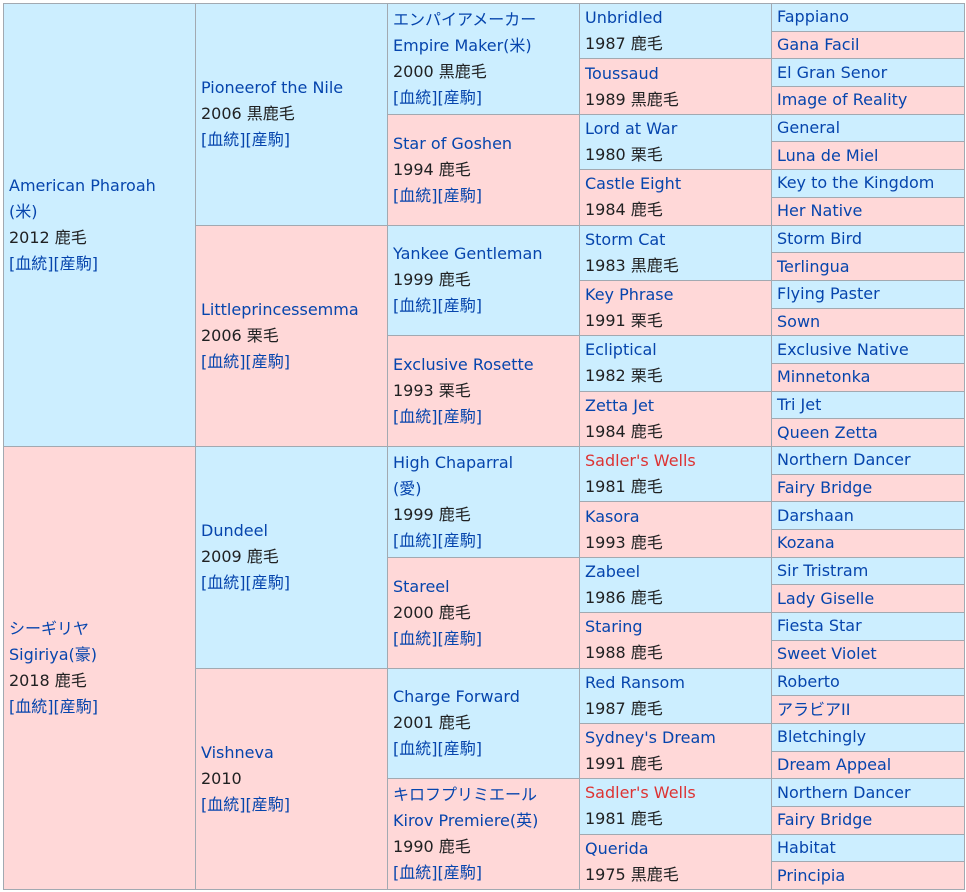  Describe the element at coordinates (620, 405) in the screenshot. I see `horse-name-link: Zetta Jet` at that location.